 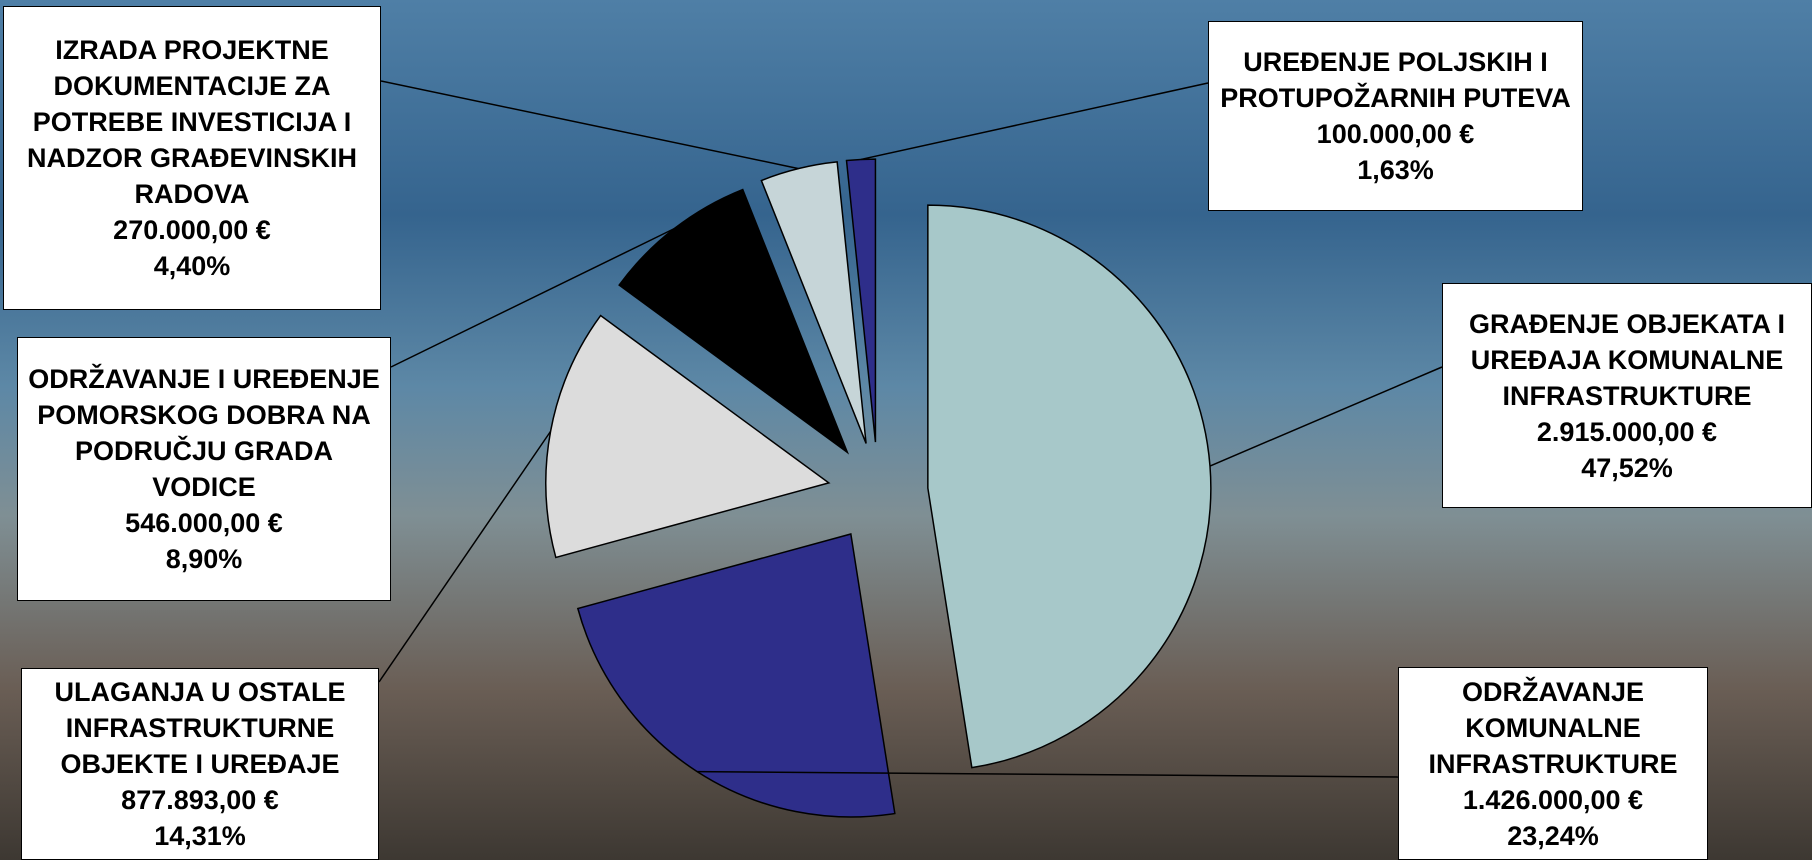 What do you see at coordinates (204, 523) in the screenshot?
I see `value-label: 546.000,00 €` at bounding box center [204, 523].